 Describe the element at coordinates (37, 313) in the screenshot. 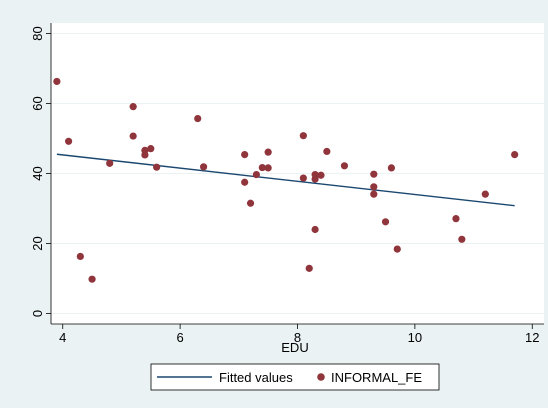

I see `y-tick-label: 0` at that location.